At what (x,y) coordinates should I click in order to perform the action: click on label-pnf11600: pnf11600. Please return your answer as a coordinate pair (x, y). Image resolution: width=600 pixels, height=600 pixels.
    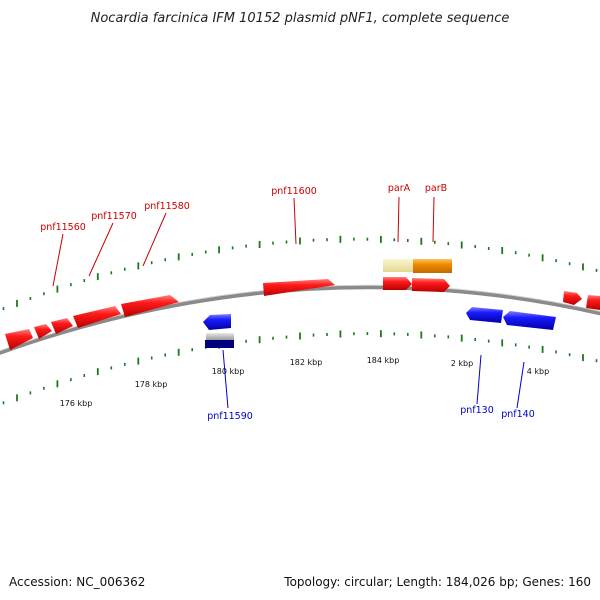
    Looking at the image, I should click on (294, 191).